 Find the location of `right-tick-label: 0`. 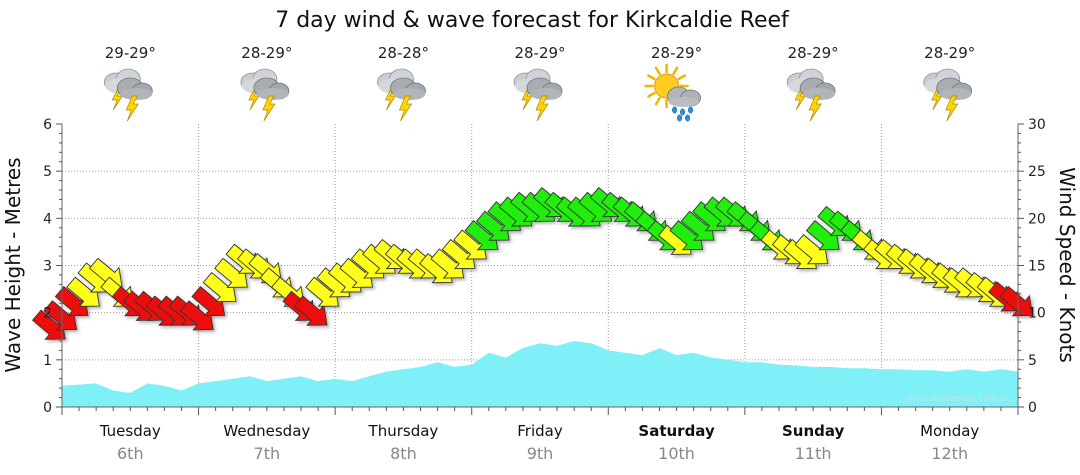

right-tick-label: 0 is located at coordinates (1032, 408).